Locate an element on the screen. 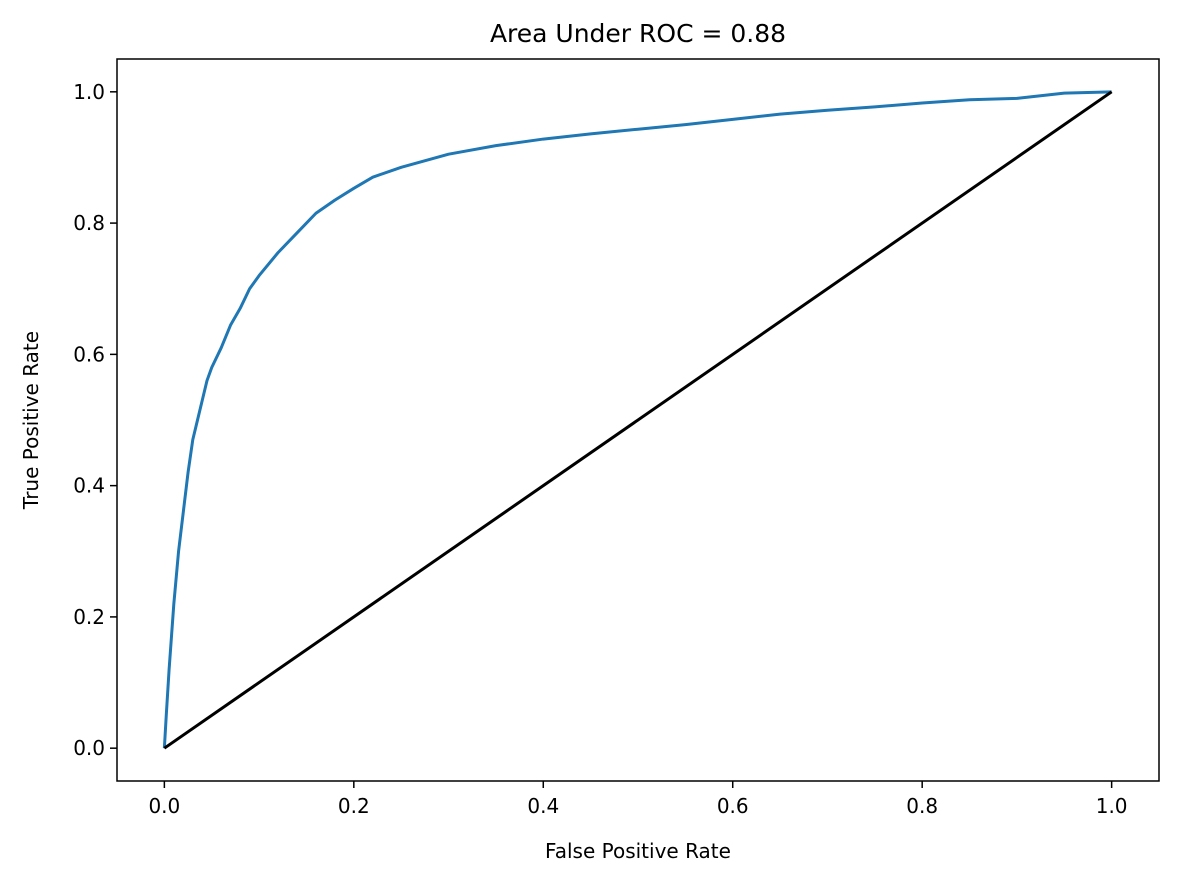 Image resolution: width=1177 pixels, height=884 pixels. y-tick-label: 0.0 is located at coordinates (89, 748).